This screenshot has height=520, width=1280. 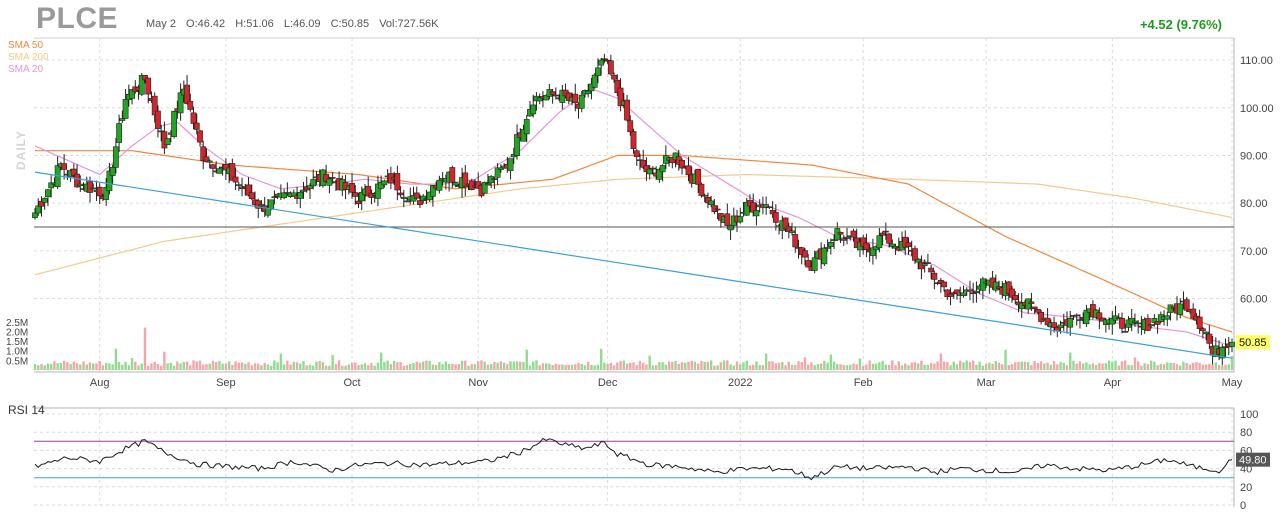 What do you see at coordinates (254, 24) in the screenshot?
I see `quote-high: H:51.06` at bounding box center [254, 24].